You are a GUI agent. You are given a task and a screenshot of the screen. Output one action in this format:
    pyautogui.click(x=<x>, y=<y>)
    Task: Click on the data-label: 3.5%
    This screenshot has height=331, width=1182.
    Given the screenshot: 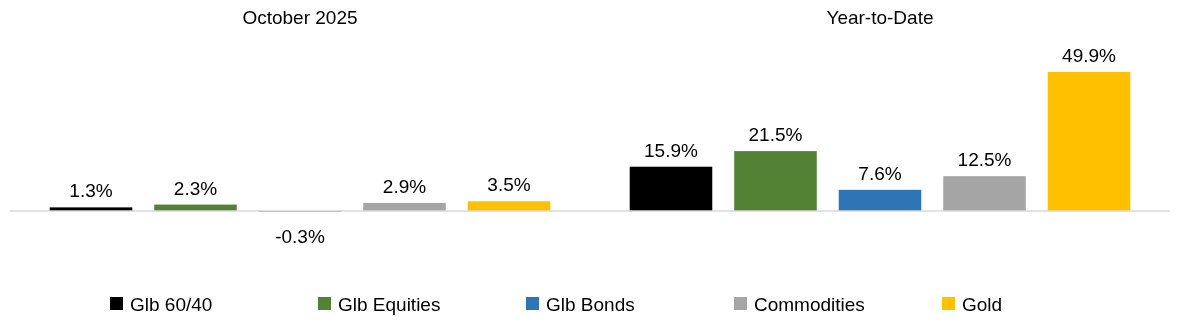 What is the action you would take?
    pyautogui.click(x=509, y=185)
    